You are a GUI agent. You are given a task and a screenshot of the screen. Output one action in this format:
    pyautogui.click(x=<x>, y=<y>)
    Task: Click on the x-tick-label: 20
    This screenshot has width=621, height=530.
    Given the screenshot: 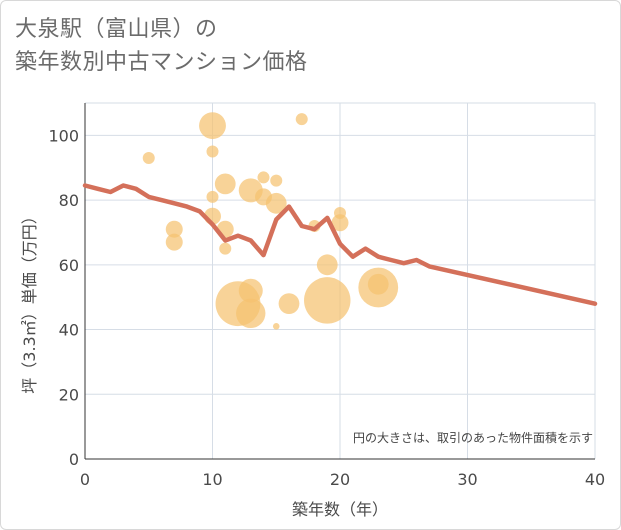 What is the action you would take?
    pyautogui.click(x=340, y=479)
    